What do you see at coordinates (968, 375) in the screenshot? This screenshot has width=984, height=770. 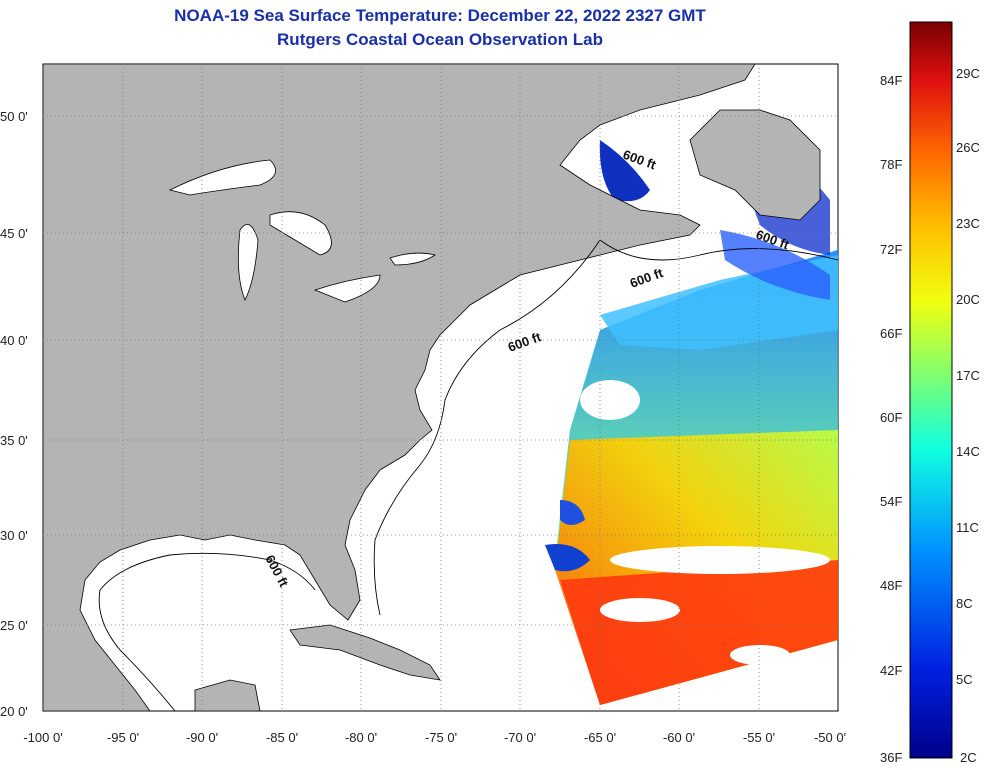 I see `colorbar-c-label: 17C` at bounding box center [968, 375].